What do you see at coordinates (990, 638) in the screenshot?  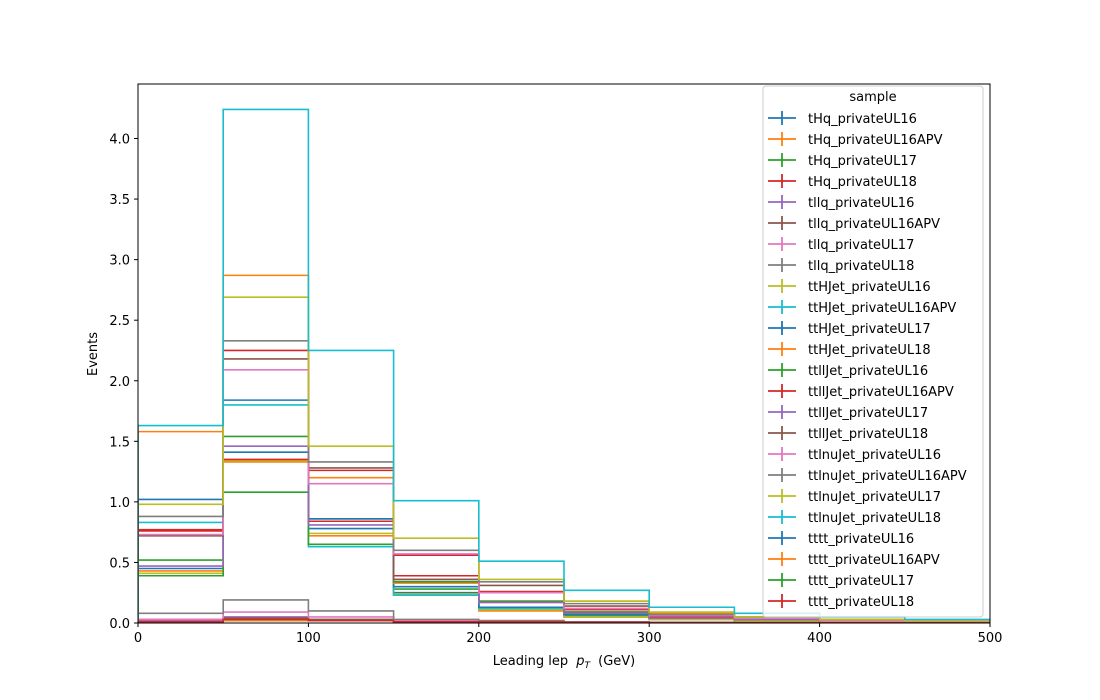 I see `x-tick-label: 500` at bounding box center [990, 638].